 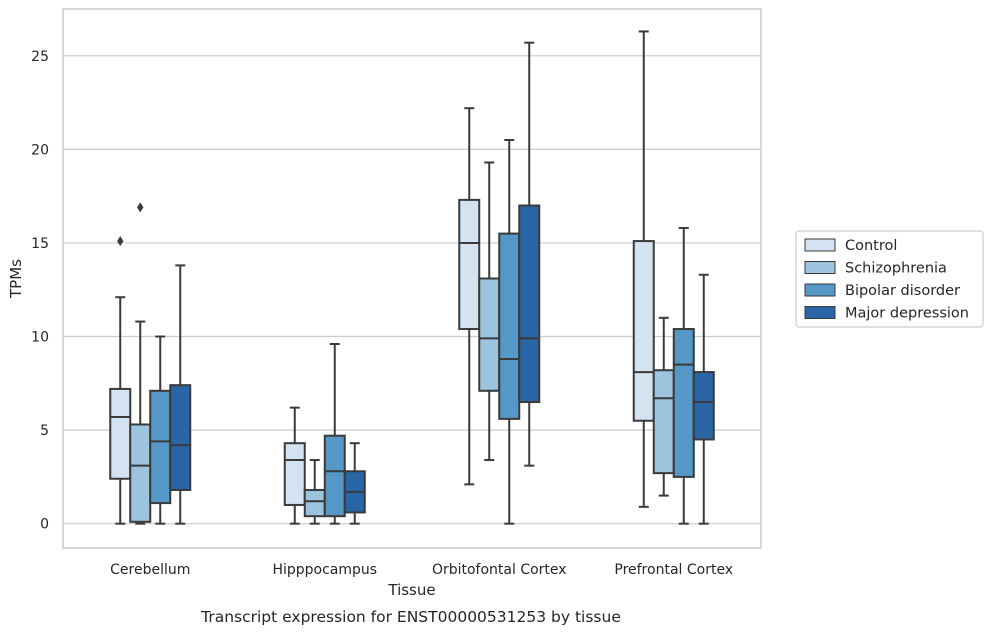 I want to click on box-control-prefrontal-cortex, so click(x=643, y=269).